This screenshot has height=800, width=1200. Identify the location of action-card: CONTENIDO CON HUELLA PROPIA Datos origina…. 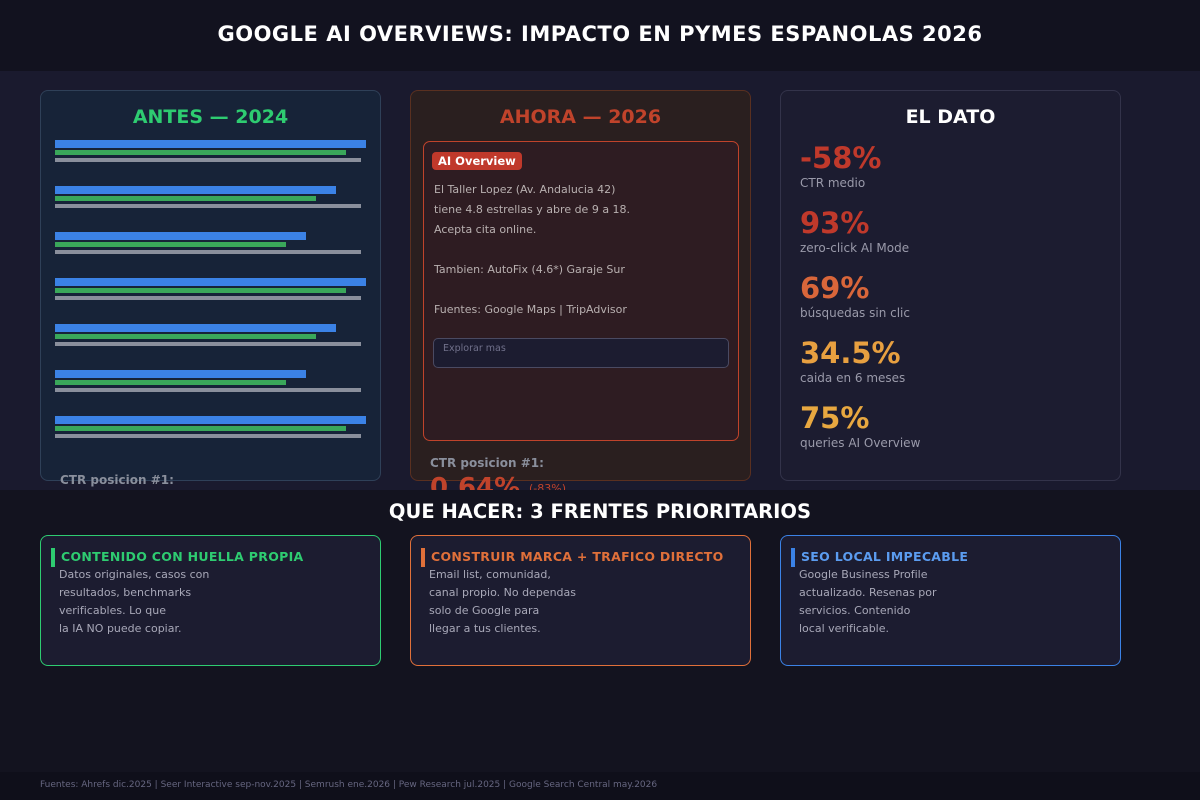
(210, 600).